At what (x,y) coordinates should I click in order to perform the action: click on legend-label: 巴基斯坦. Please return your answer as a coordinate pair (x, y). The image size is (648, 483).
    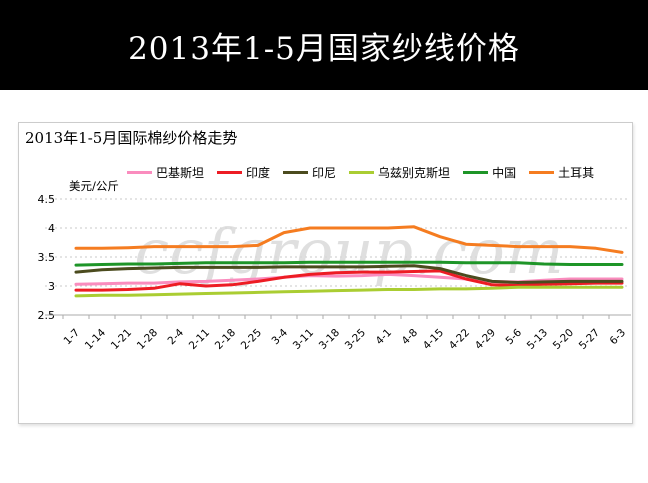
    Looking at the image, I should click on (180, 173).